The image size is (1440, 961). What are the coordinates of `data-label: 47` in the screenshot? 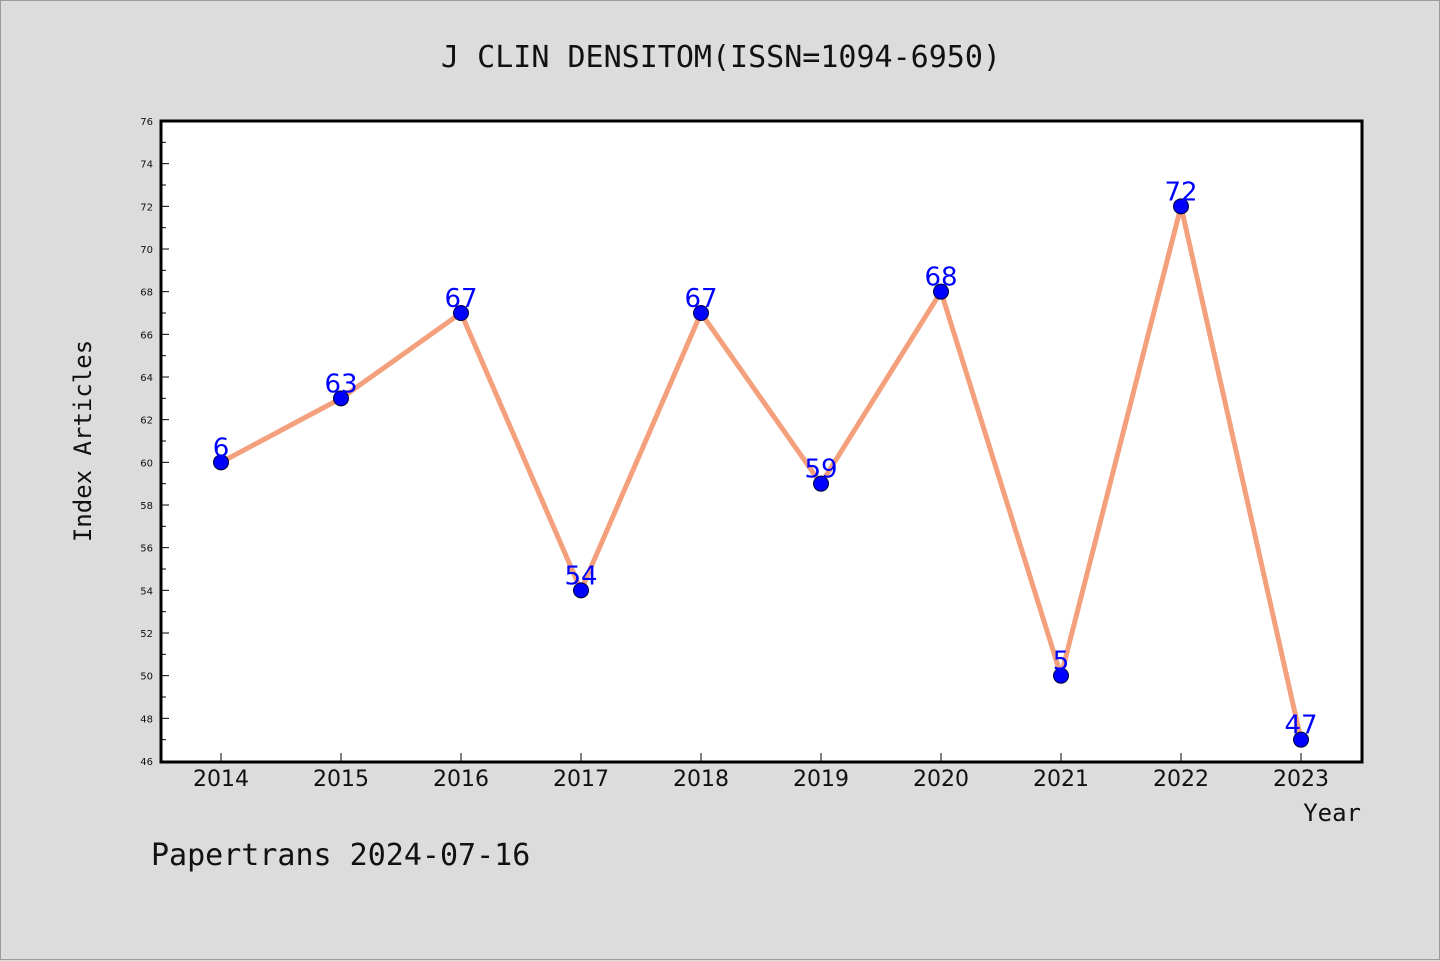 It's located at (1300, 726).